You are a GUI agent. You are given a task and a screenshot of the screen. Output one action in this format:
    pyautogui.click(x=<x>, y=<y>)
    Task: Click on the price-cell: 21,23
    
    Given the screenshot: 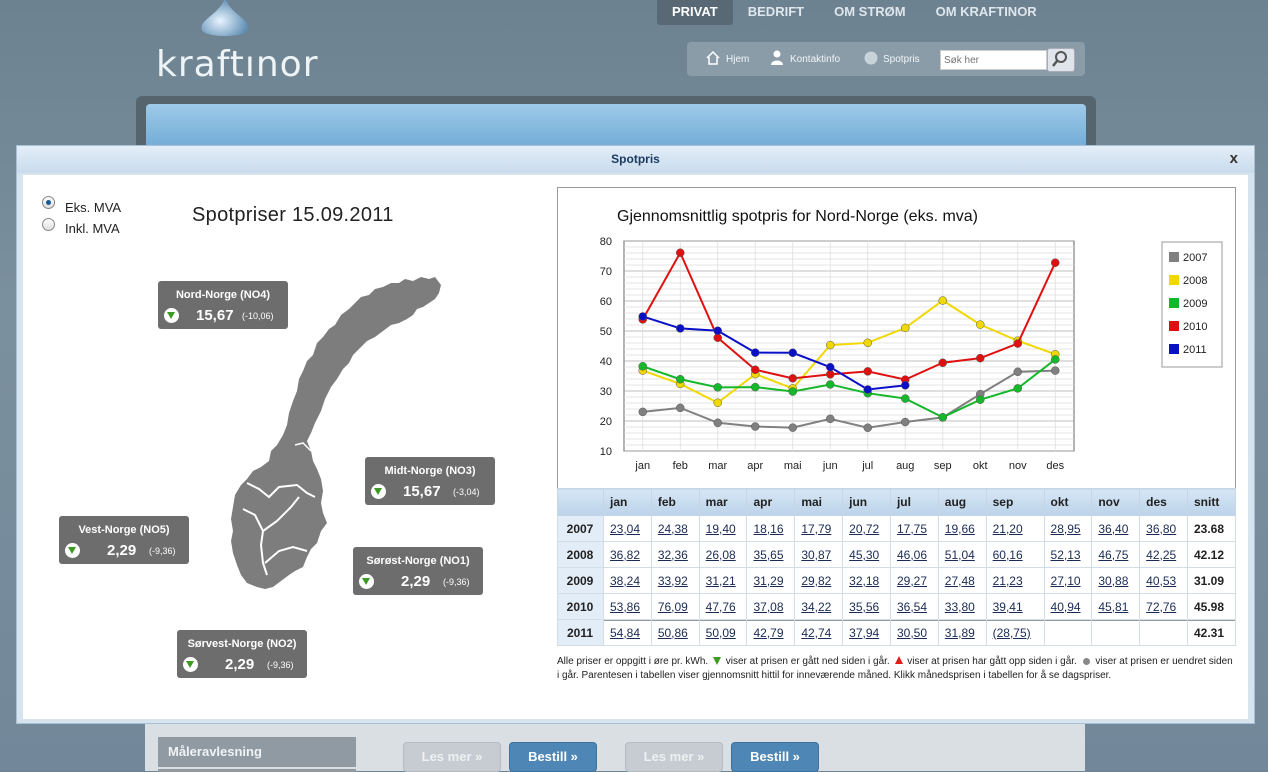 What is the action you would take?
    pyautogui.click(x=1015, y=580)
    